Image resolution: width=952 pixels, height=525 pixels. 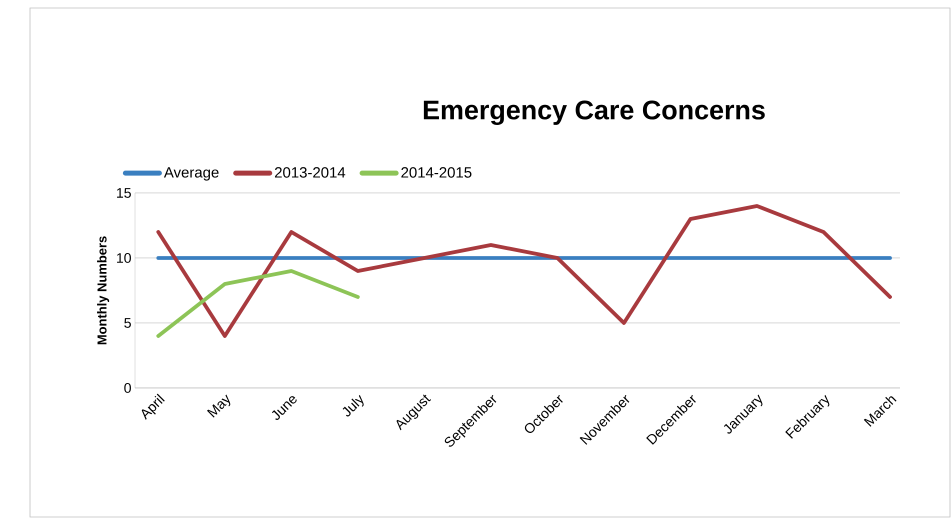 I want to click on legend-label: 2013-2014, so click(x=310, y=172).